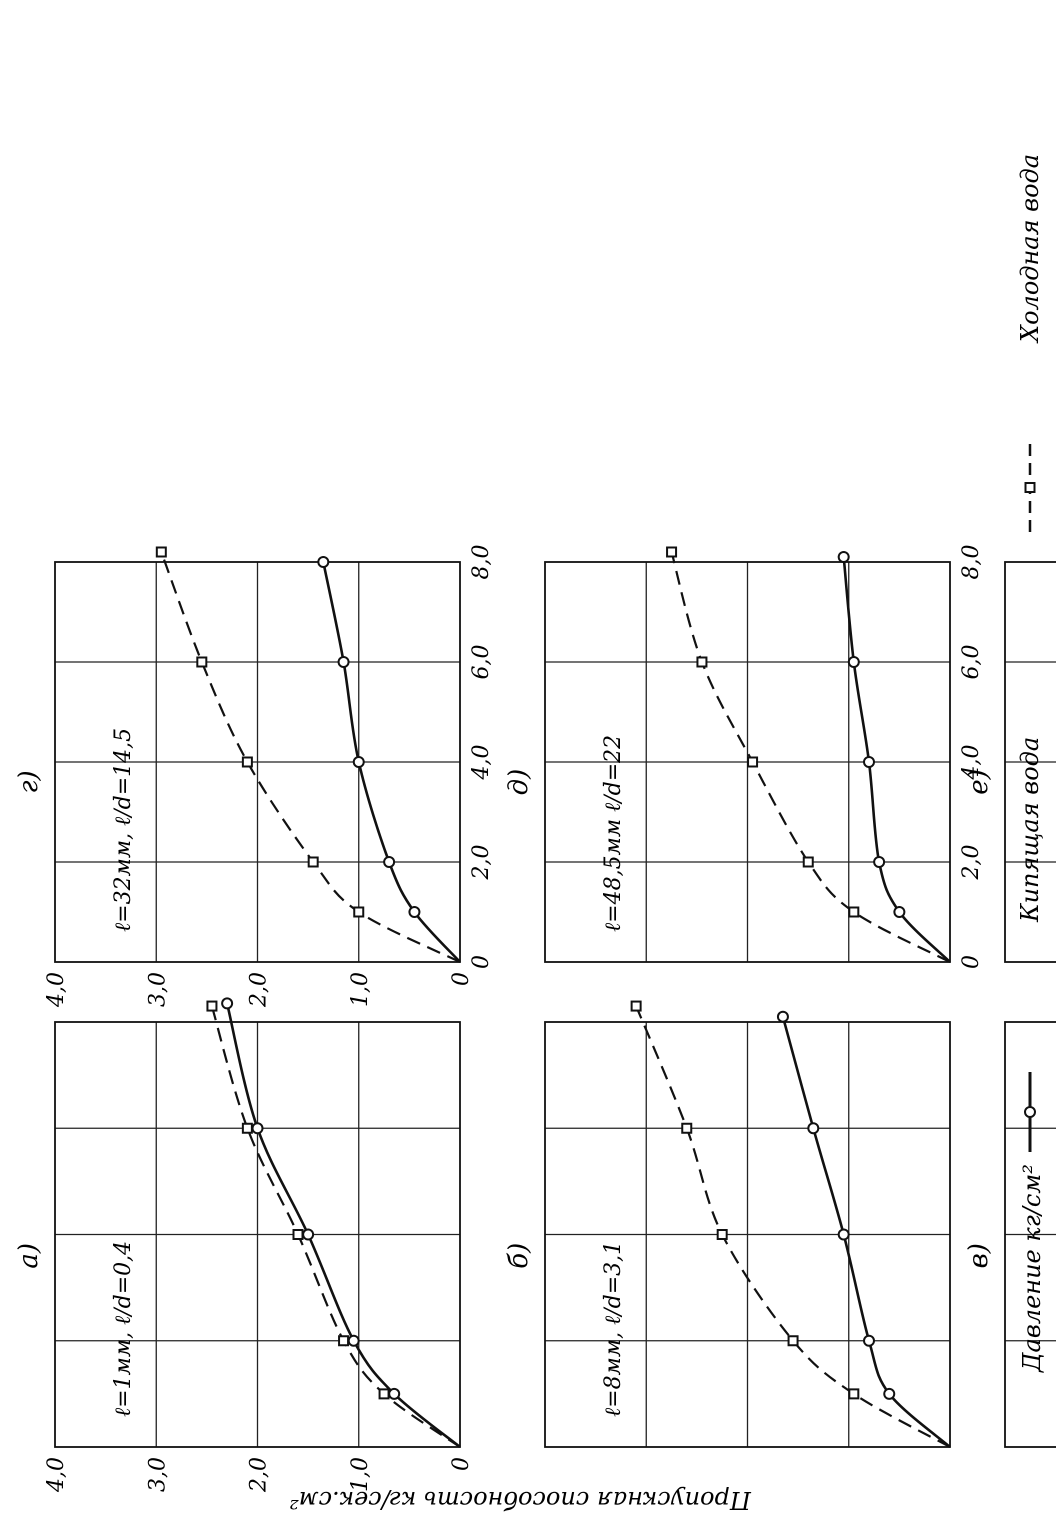 This screenshot has height=1526, width=1056. I want to click on panel-e: 0 2,0 4,0 6,0 8,0 д) ℓ=48,5мм ℓ/d=22, so click(744, 757).